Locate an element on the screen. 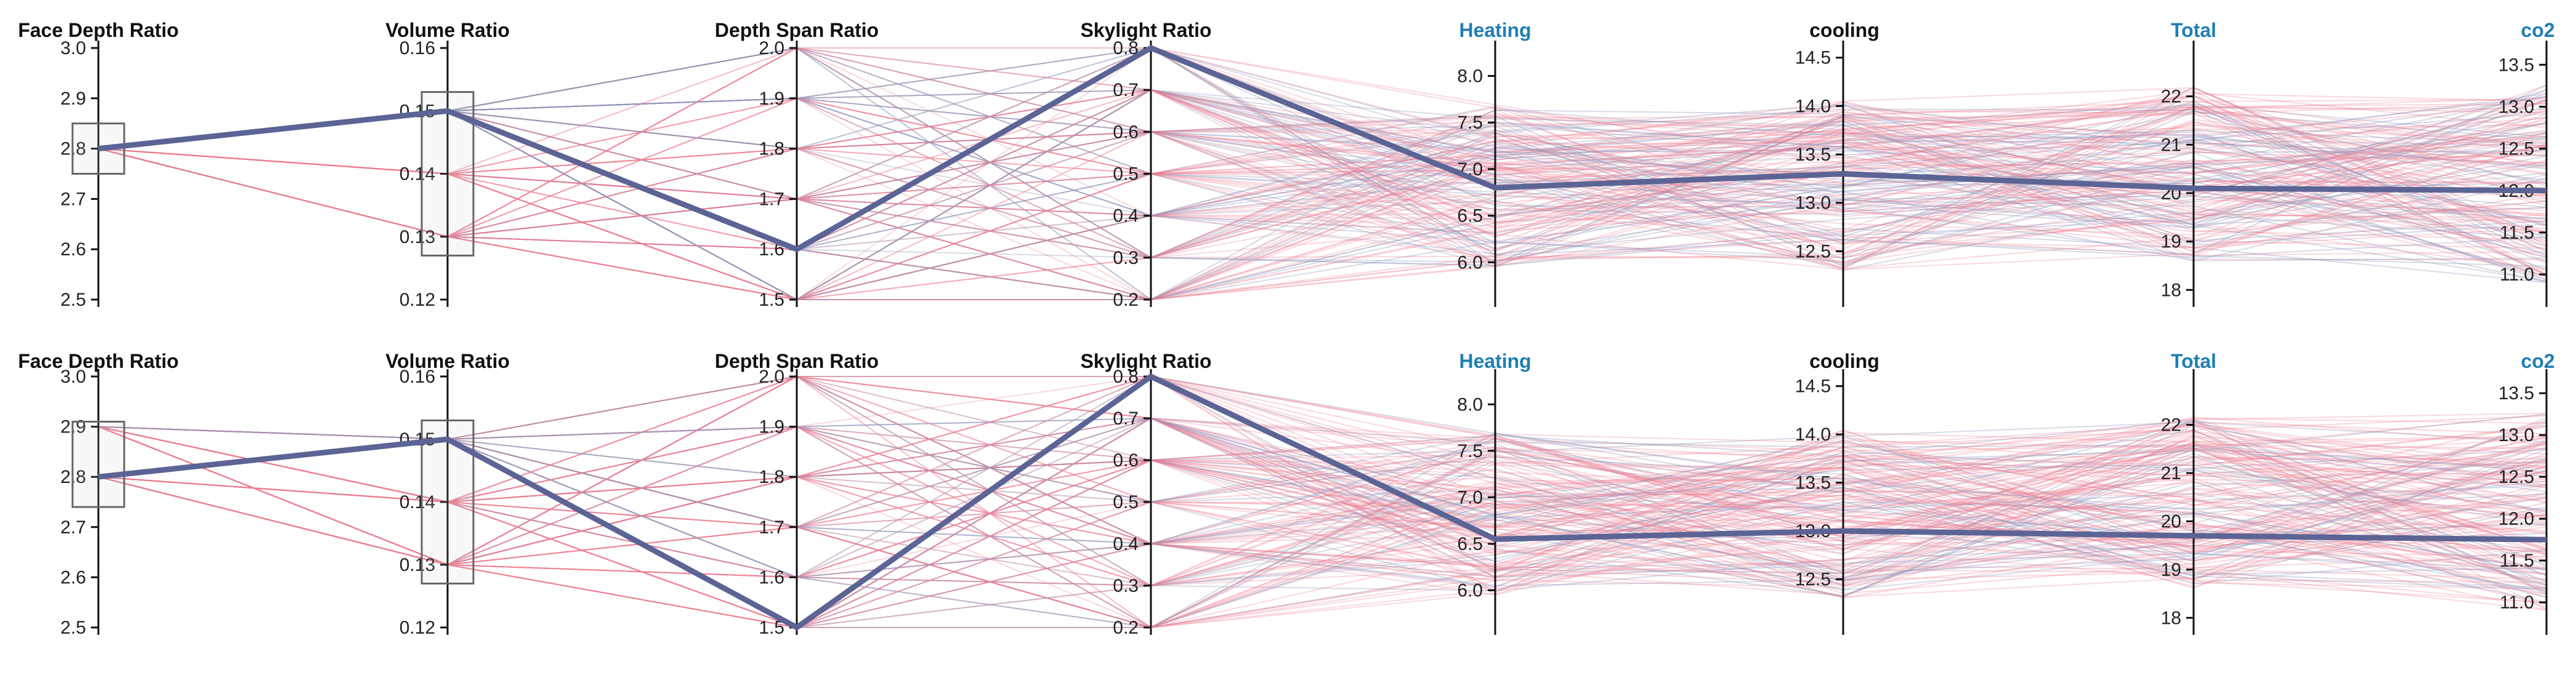  axis-co2: 11.0 11.5 12.0 12.5 13.0 13.5 co2 is located at coordinates (2527, 492).